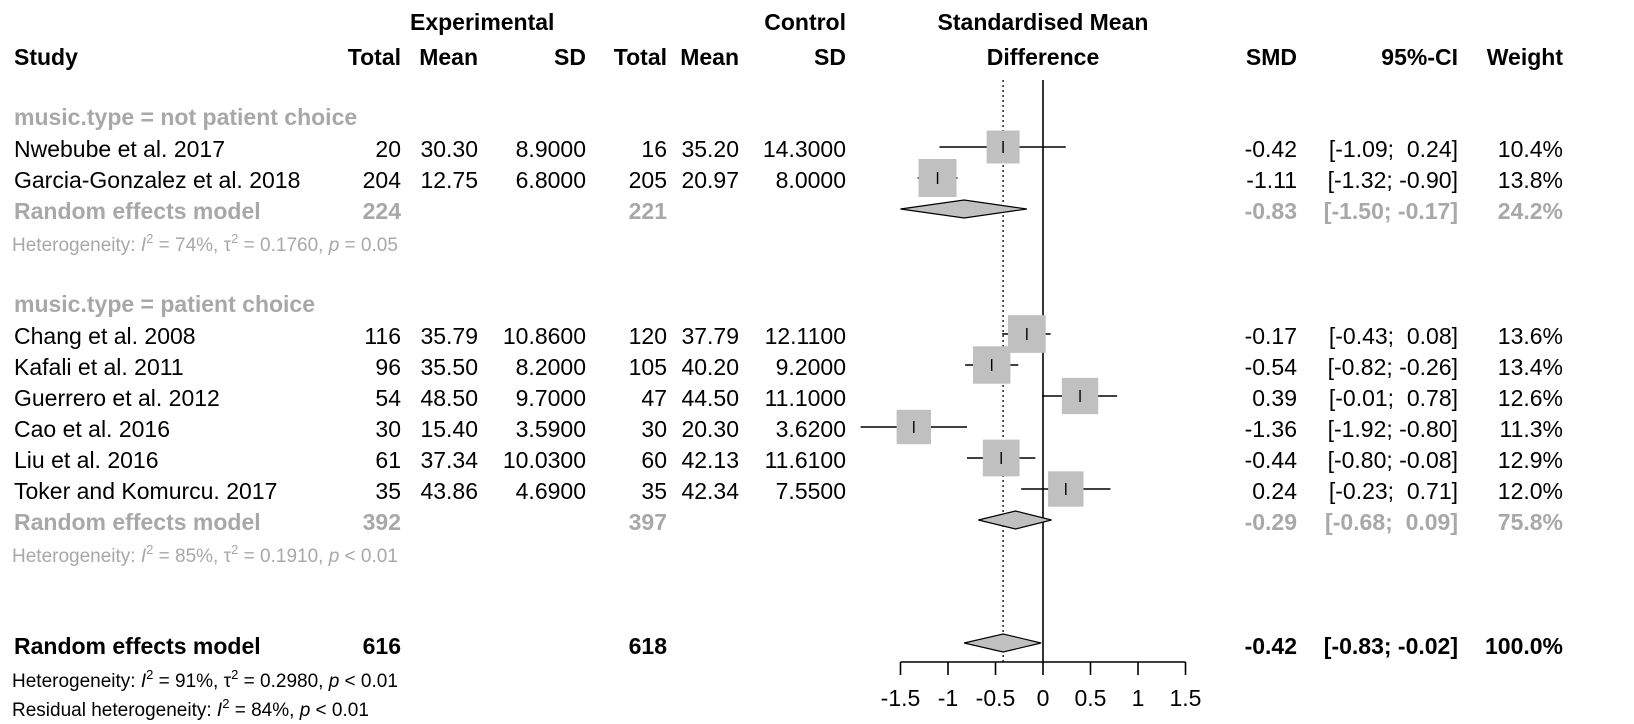 Image resolution: width=1634 pixels, height=724 pixels. What do you see at coordinates (648, 180) in the screenshot?
I see `ctl-total: 205` at bounding box center [648, 180].